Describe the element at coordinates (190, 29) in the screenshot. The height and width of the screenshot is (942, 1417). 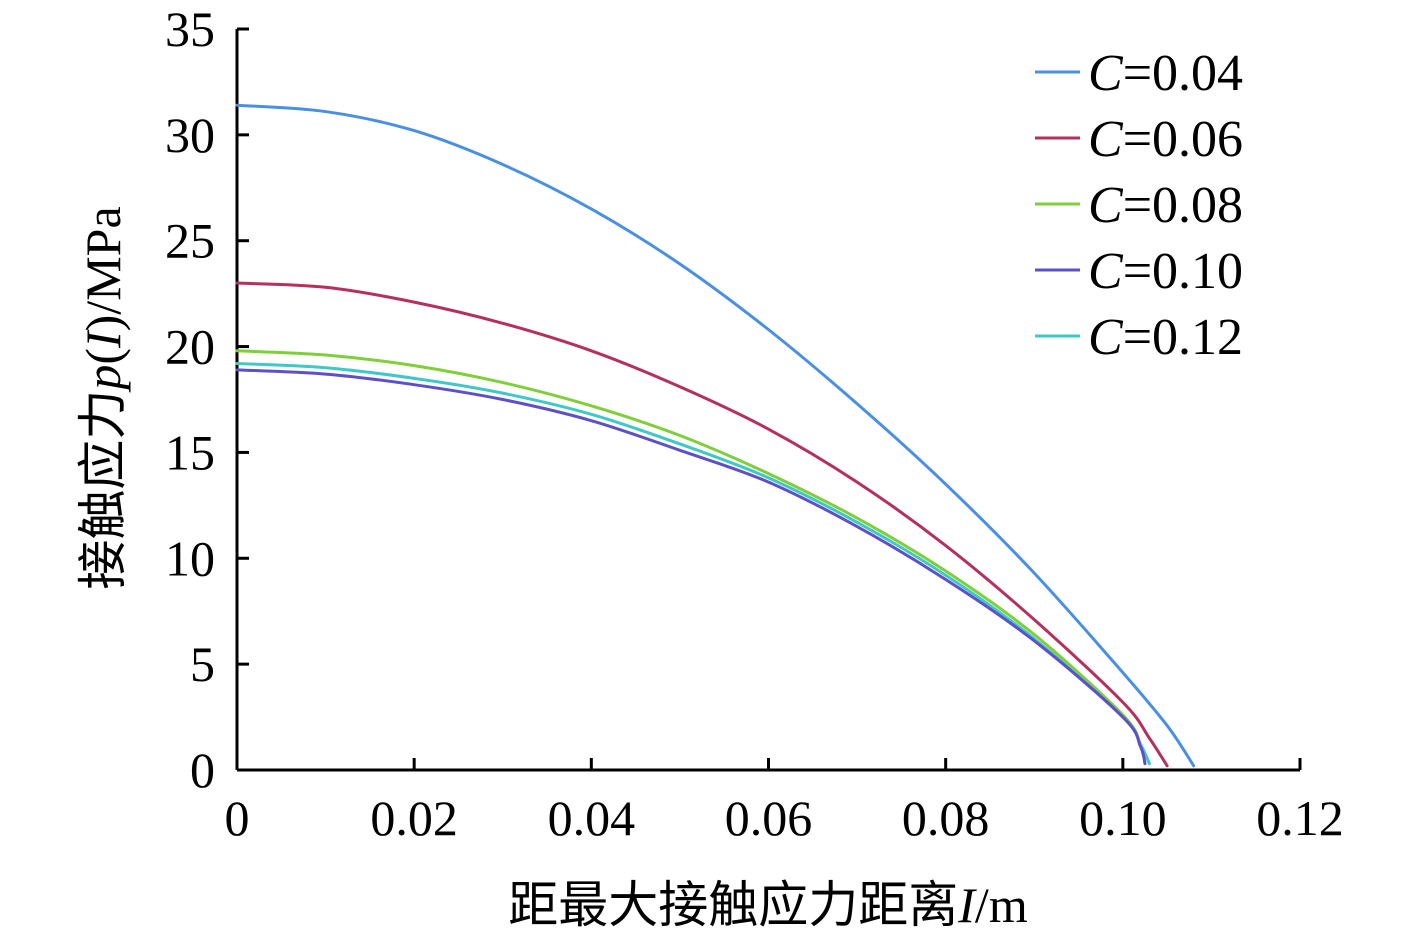
I see `y-tick-label: 35` at that location.